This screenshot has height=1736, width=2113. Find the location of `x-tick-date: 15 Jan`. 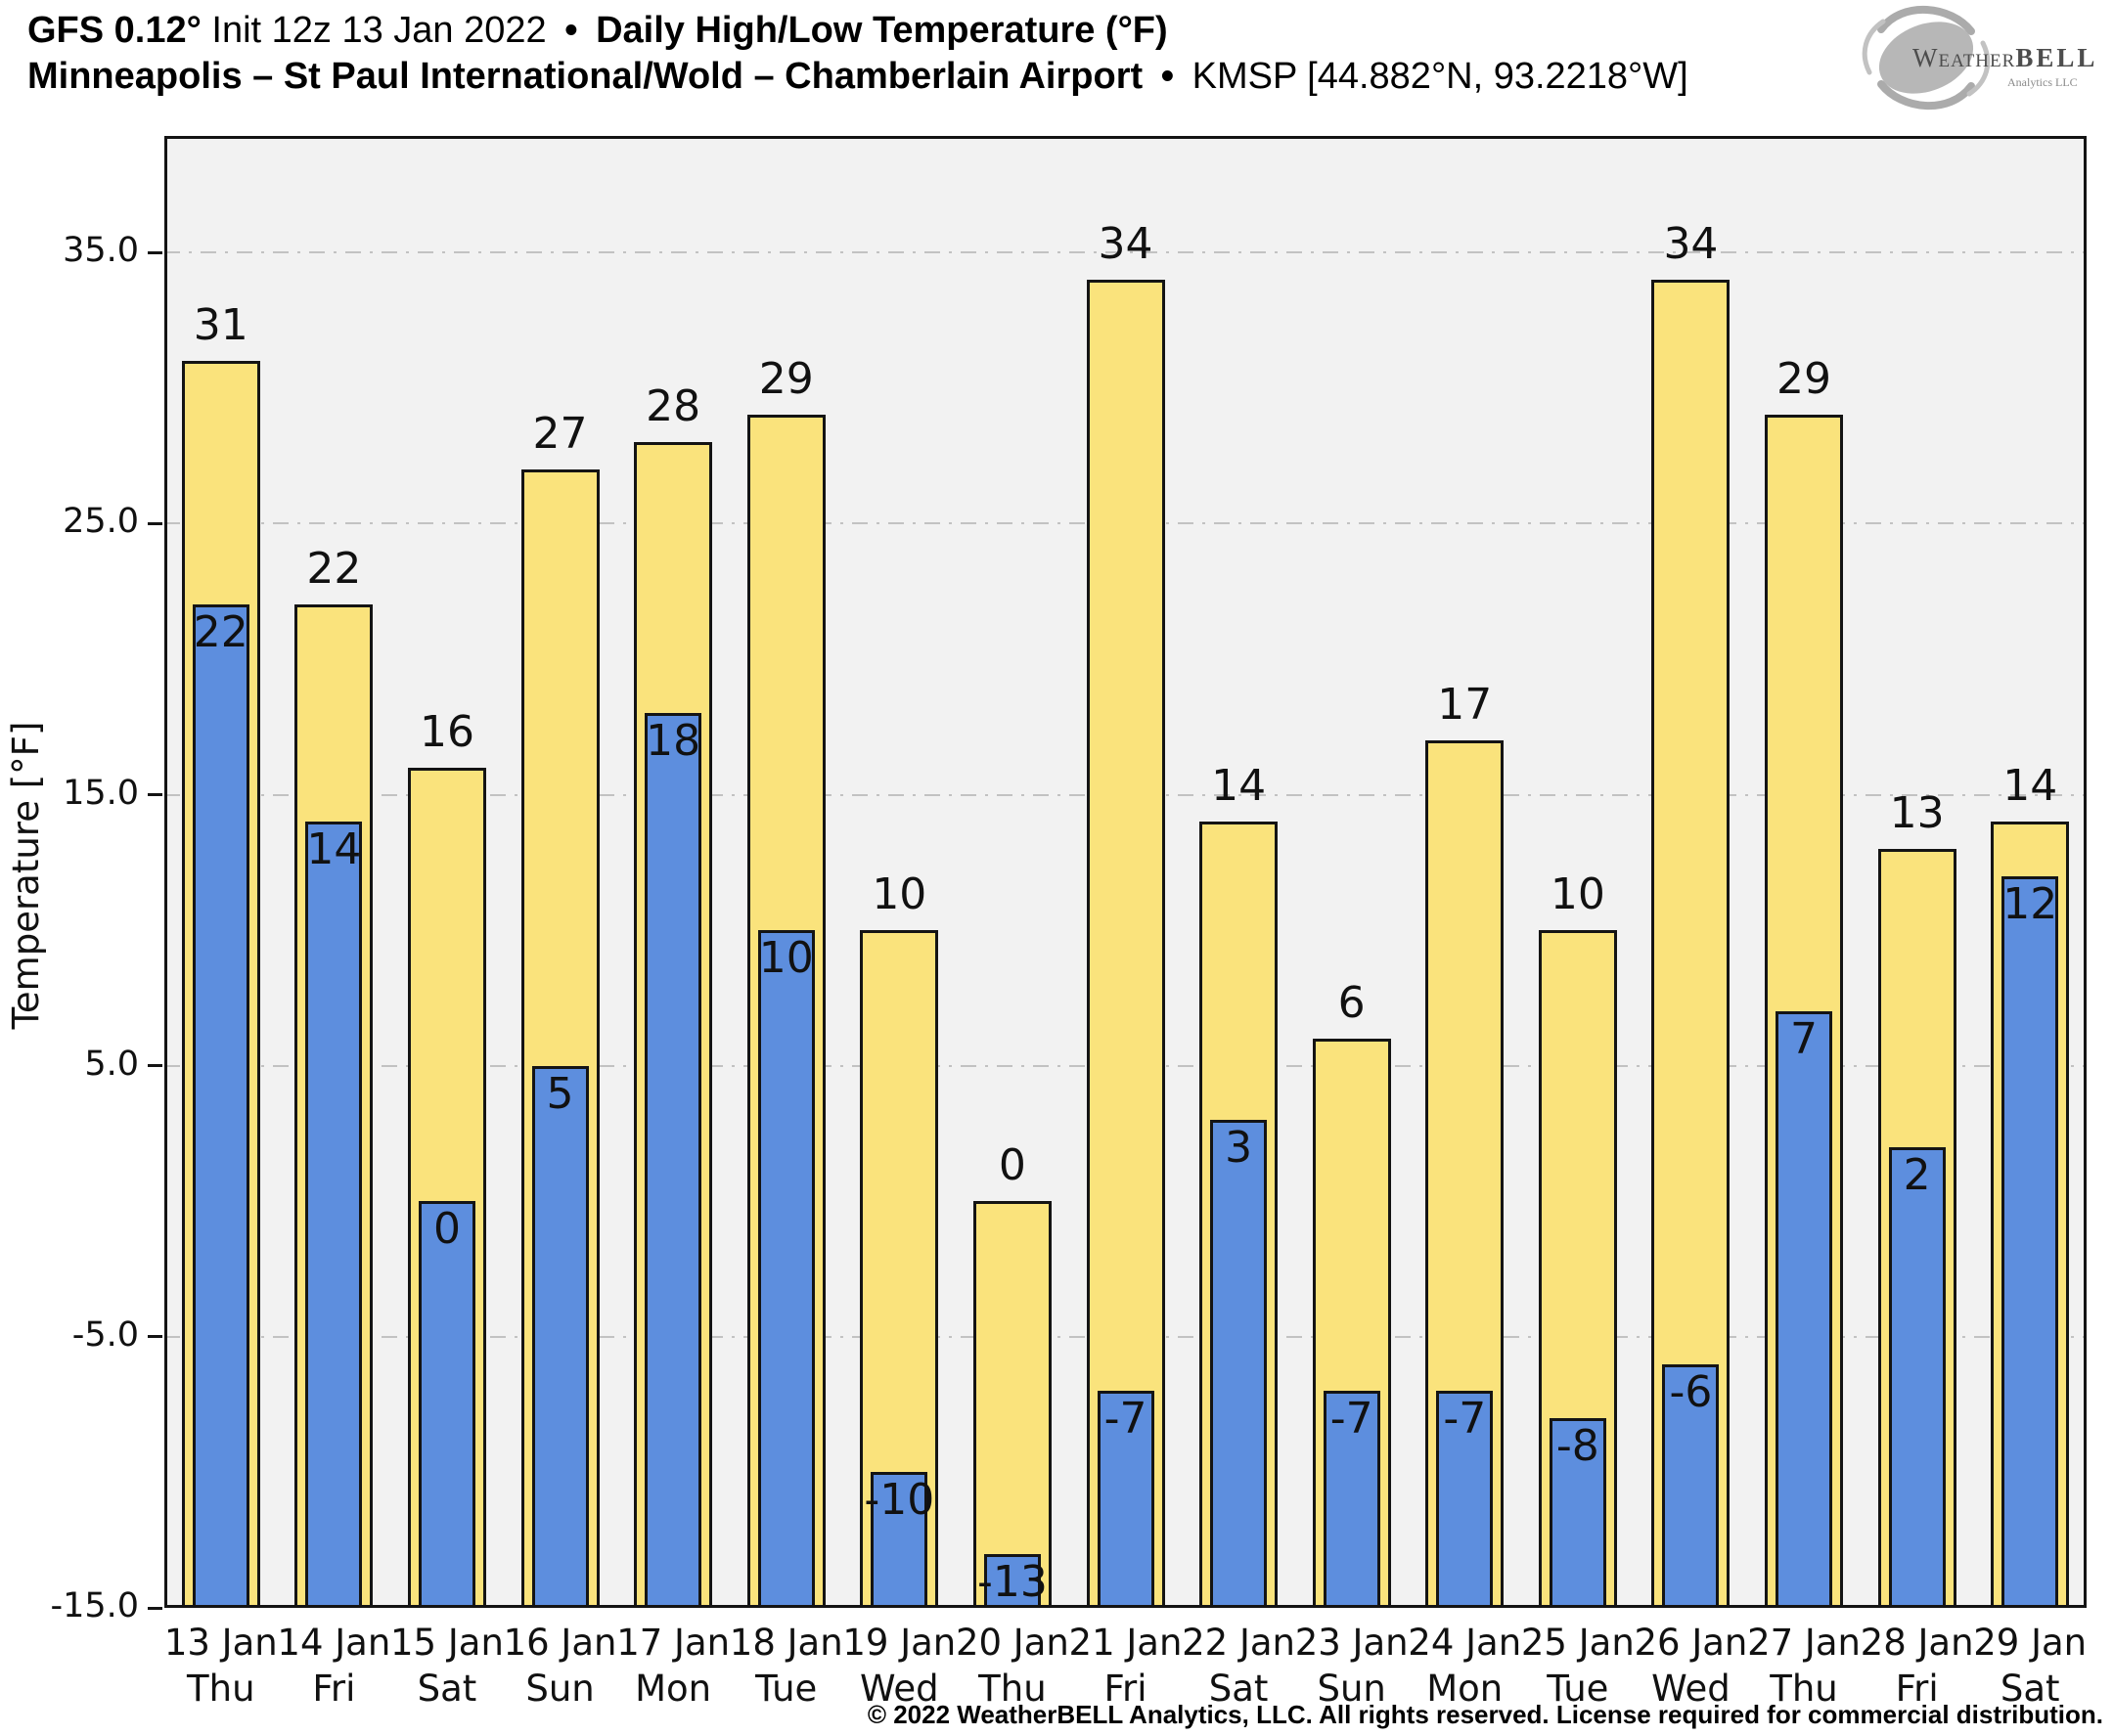

x-tick-date: 15 Jan is located at coordinates (447, 1643).